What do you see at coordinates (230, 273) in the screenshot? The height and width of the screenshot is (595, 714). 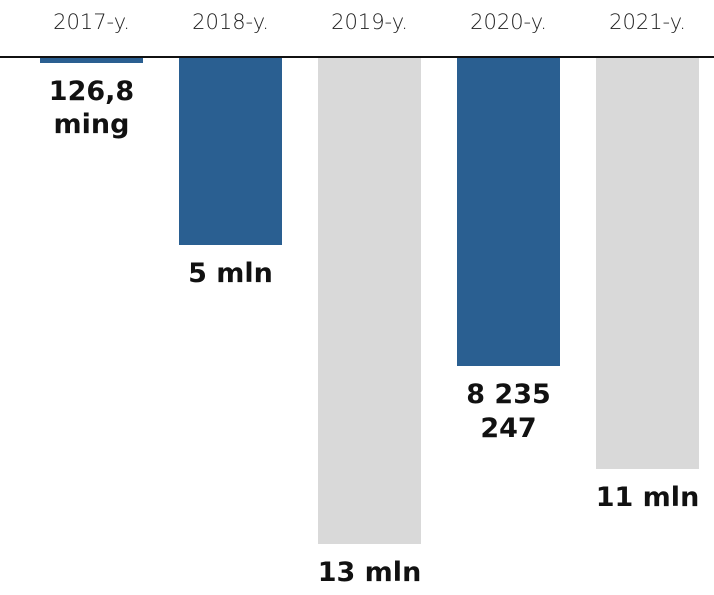 I see `data-label: 5 mln` at bounding box center [230, 273].